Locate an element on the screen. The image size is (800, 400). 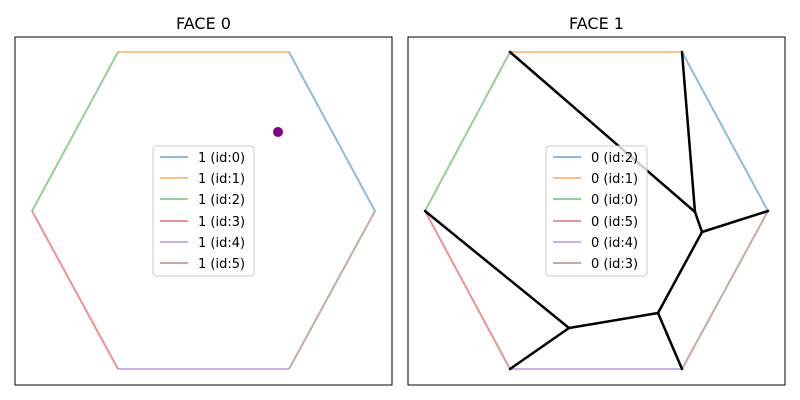
legend-label: 1 (id:2) is located at coordinates (221, 200).